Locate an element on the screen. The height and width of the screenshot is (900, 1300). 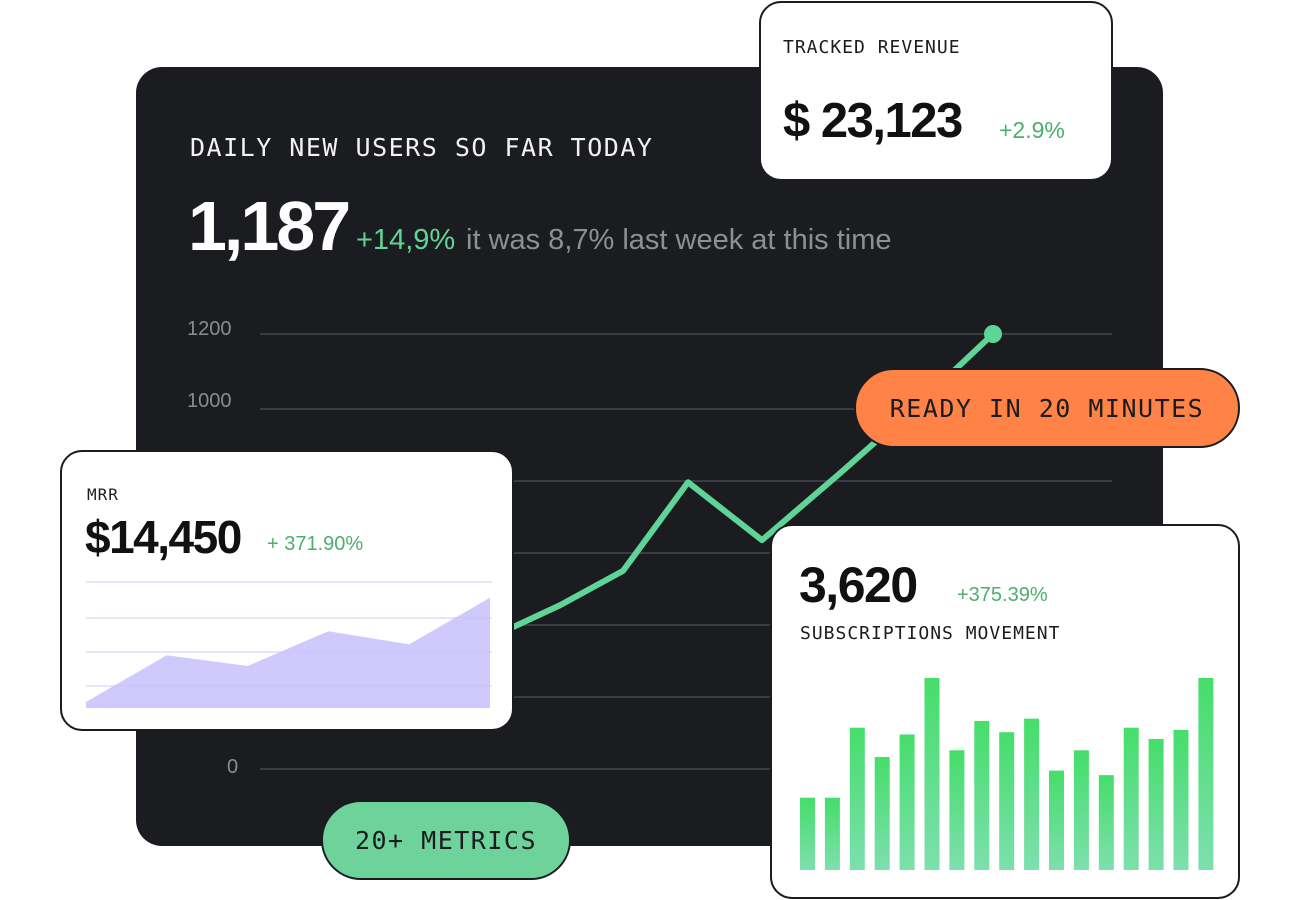
subscriptions-value: 3,620 is located at coordinates (858, 585).